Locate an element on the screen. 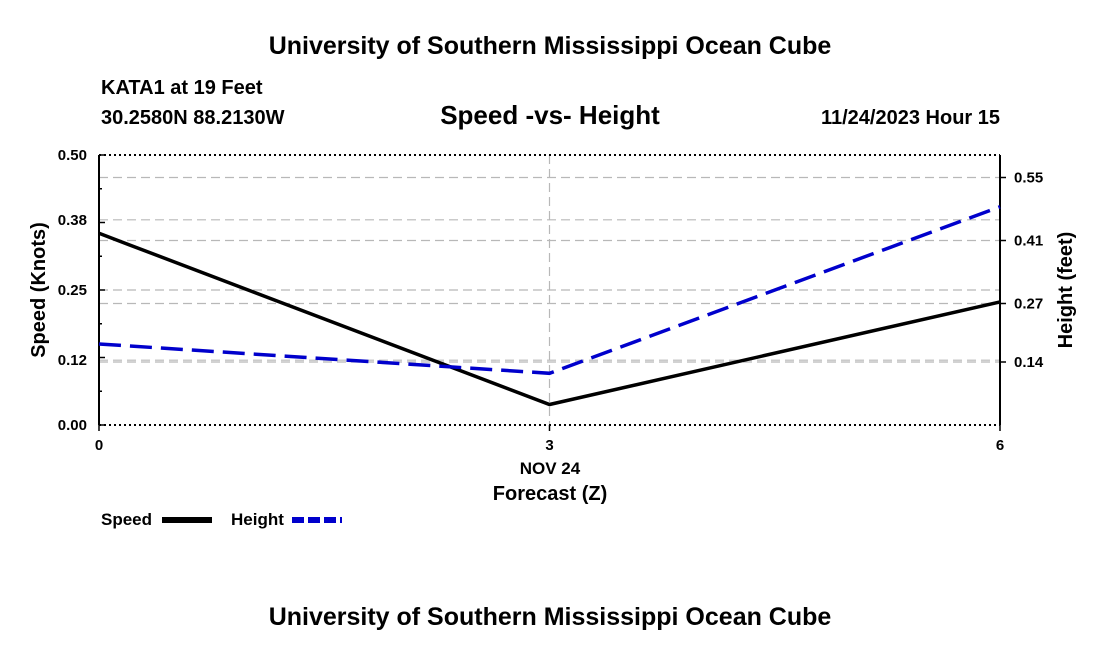 The height and width of the screenshot is (650, 1100). y-tick-label: 0.00 is located at coordinates (72, 425).